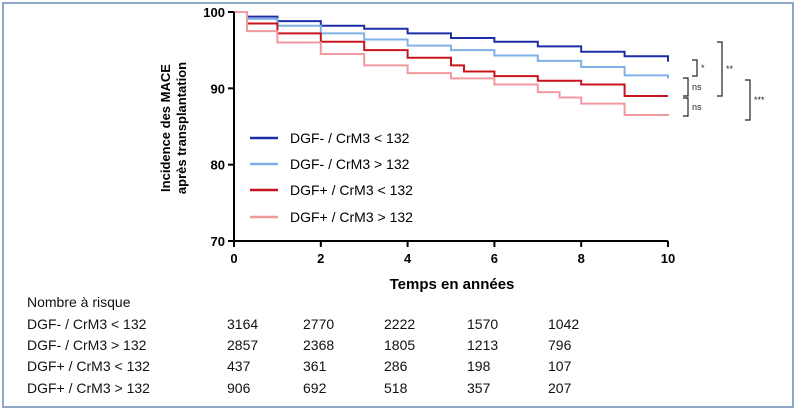 The image size is (800, 414). Describe the element at coordinates (668, 258) in the screenshot. I see `x-tick-label: 10` at that location.